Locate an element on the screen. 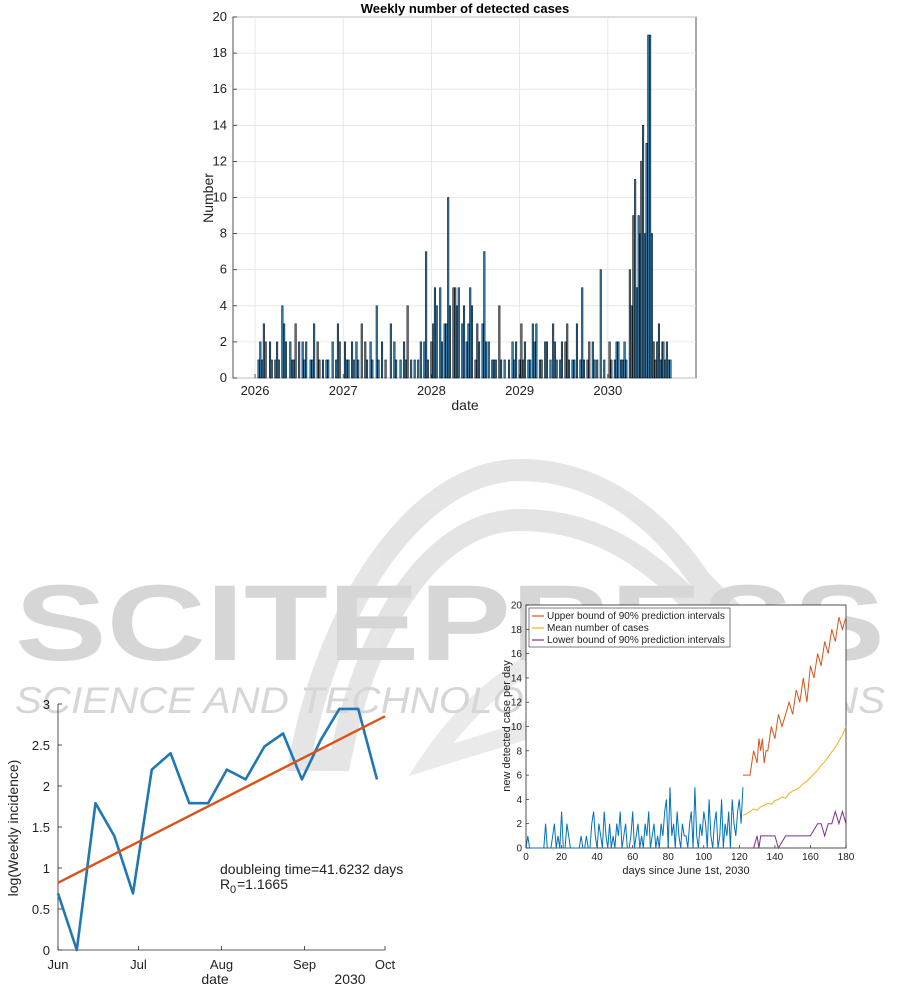 The height and width of the screenshot is (989, 901). chart3-y-tick-label: 18 is located at coordinates (517, 630).